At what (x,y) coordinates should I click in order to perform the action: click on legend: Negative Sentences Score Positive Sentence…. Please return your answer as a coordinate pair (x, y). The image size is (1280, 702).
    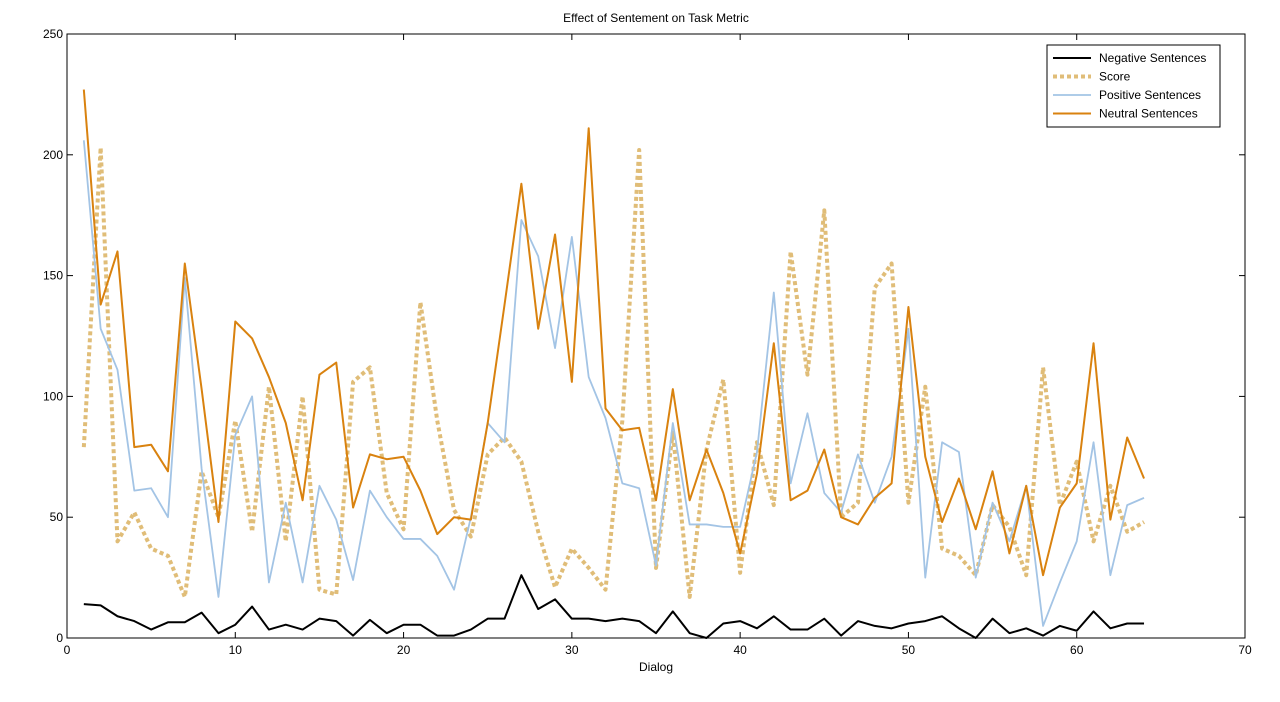
    Looking at the image, I should click on (1133, 86).